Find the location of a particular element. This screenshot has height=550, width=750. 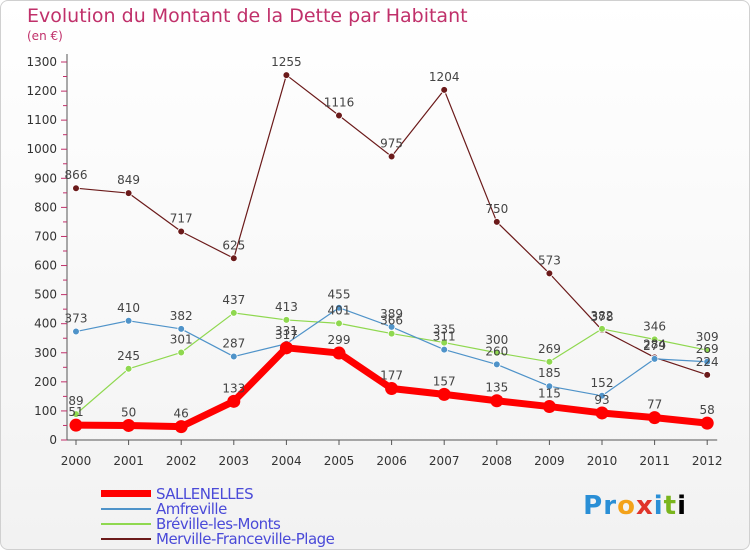

x-tick-label: 2002 is located at coordinates (181, 461).